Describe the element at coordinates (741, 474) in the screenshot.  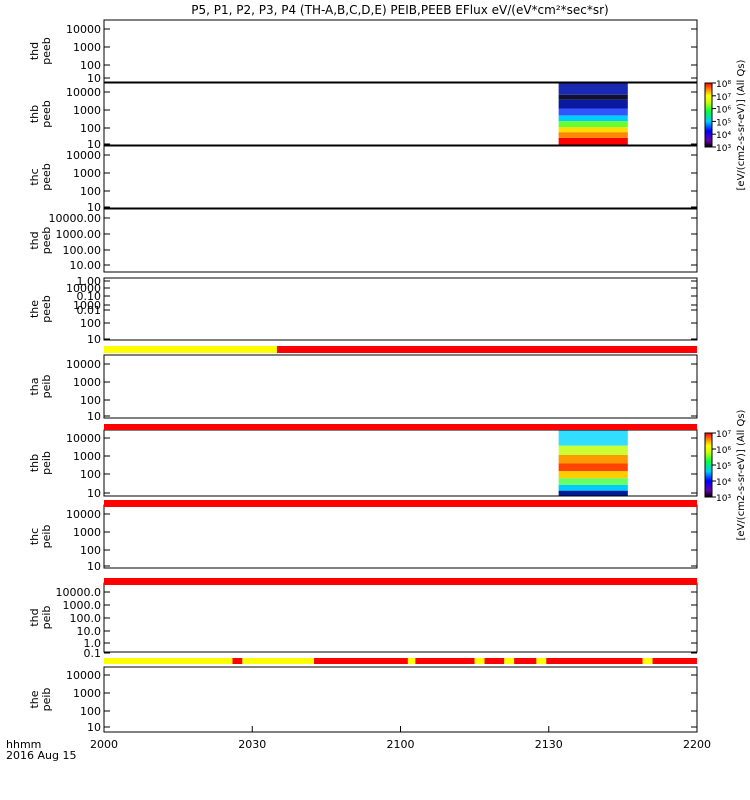
I see `colorbar-label: [eV/(cm2-s-sr-eV)] (All Qs)` at that location.